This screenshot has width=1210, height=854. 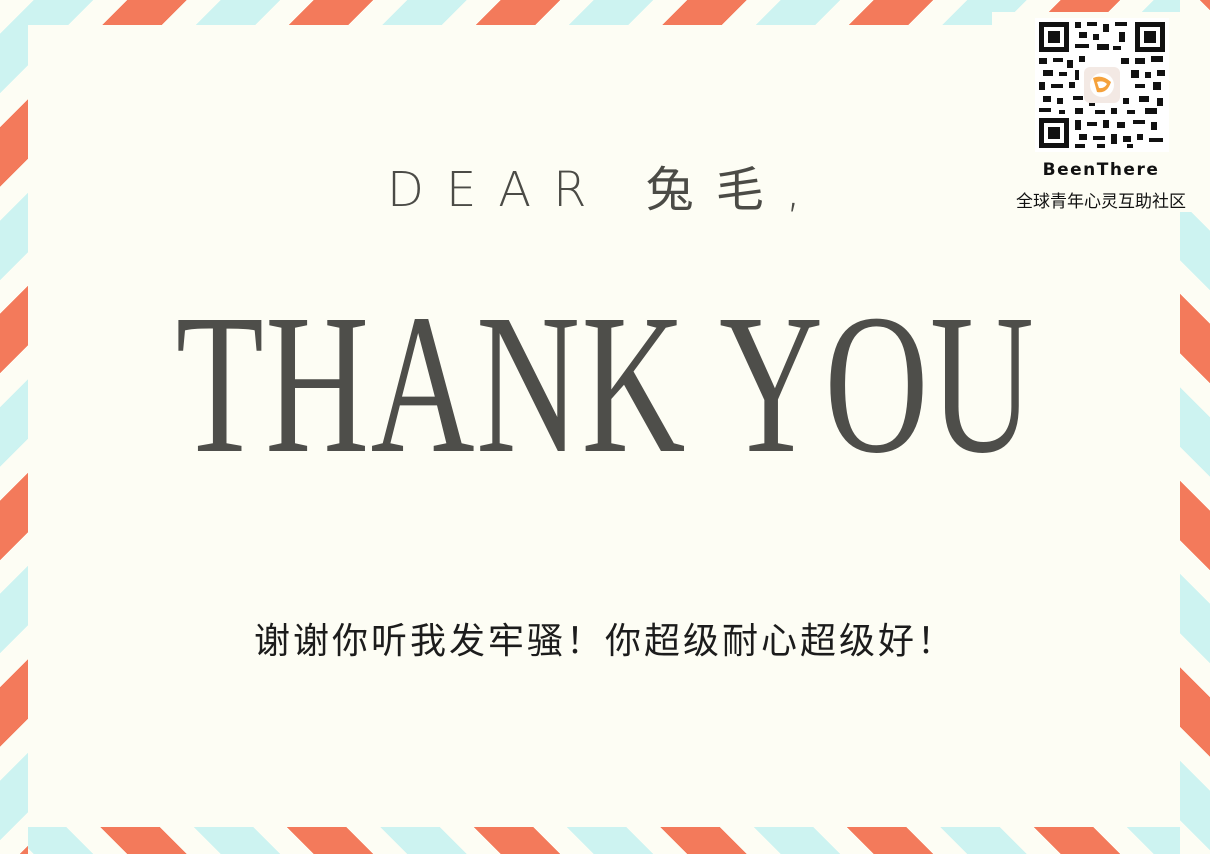 I want to click on brand-name: BeenThere, so click(x=1101, y=170).